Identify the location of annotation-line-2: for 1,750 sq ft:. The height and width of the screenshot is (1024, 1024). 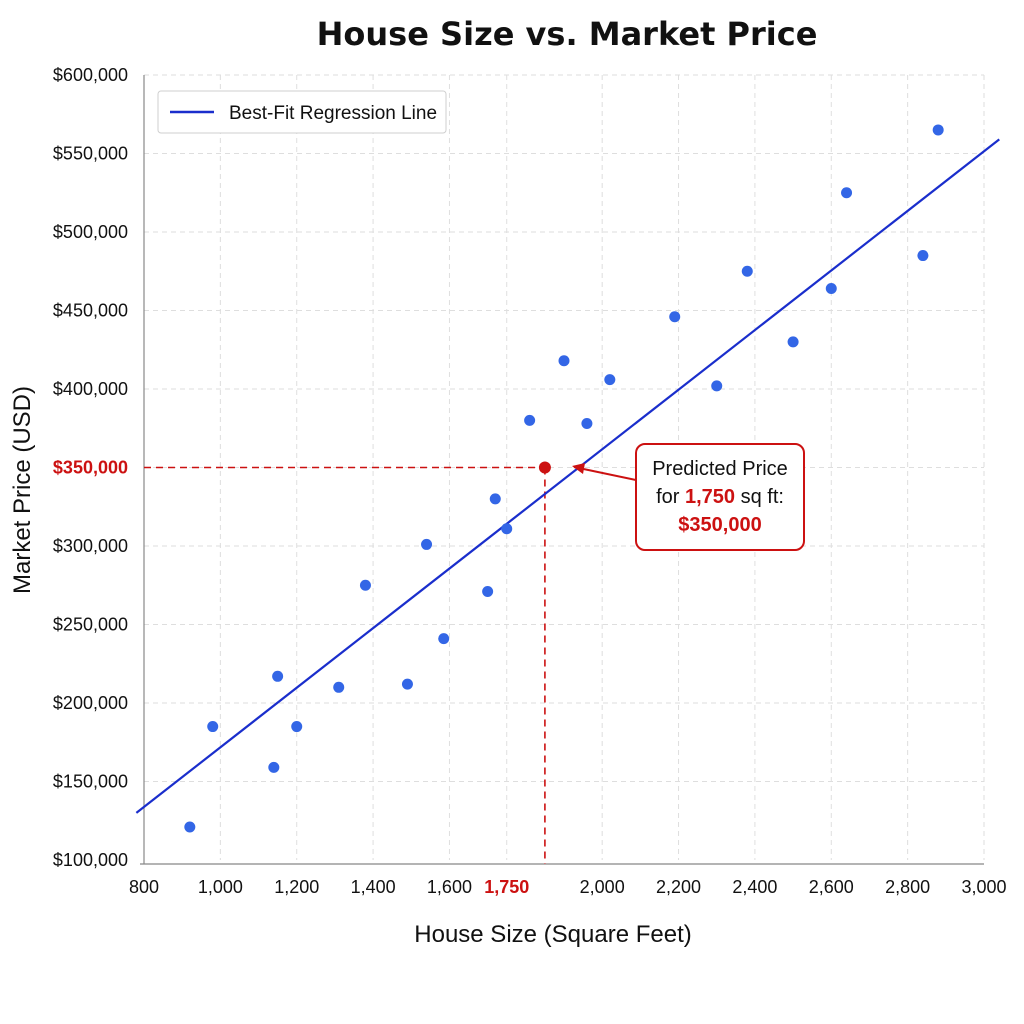
(720, 497).